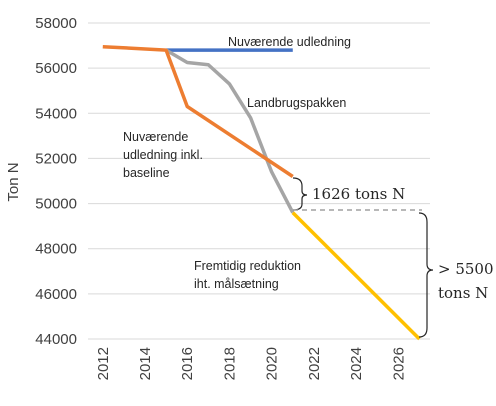  Describe the element at coordinates (56, 23) in the screenshot. I see `y-tick-label: 58000` at that location.